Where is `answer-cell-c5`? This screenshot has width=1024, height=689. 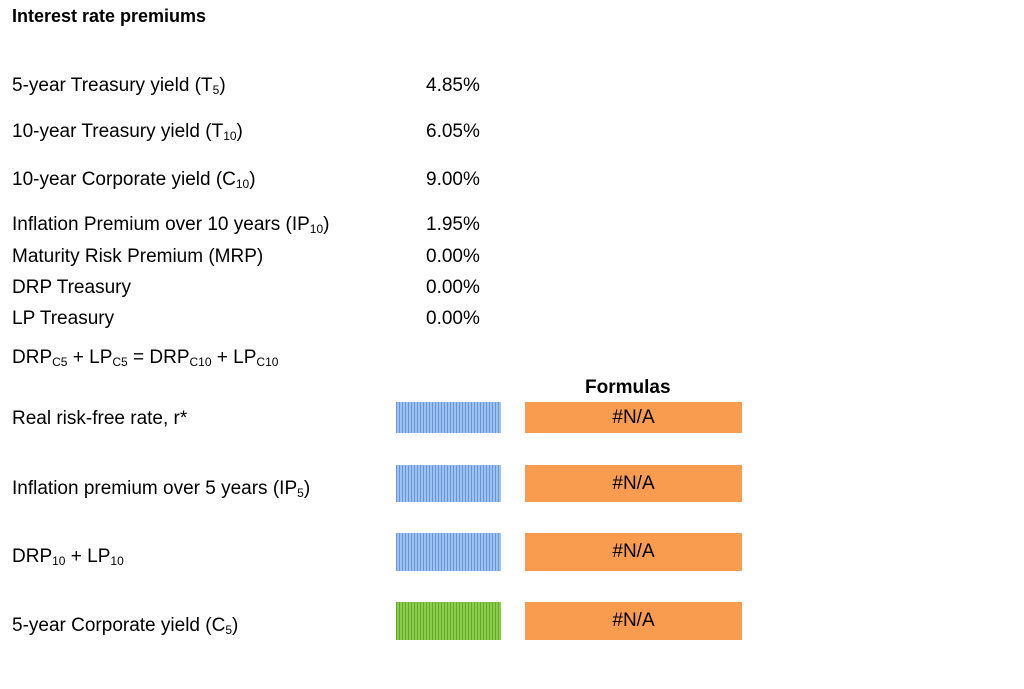
answer-cell-c5 is located at coordinates (448, 621).